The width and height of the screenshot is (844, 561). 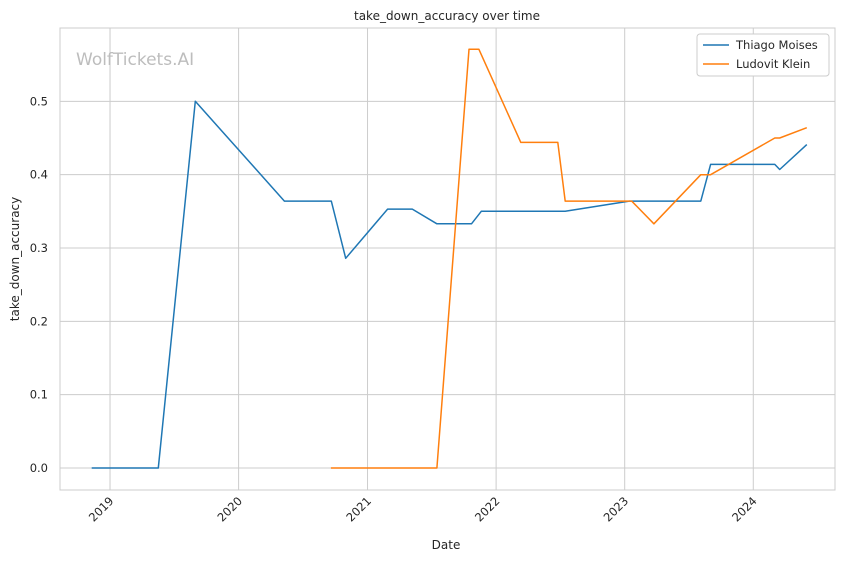 I want to click on legend: Thiago Moises Ludovit Klein, so click(x=763, y=55).